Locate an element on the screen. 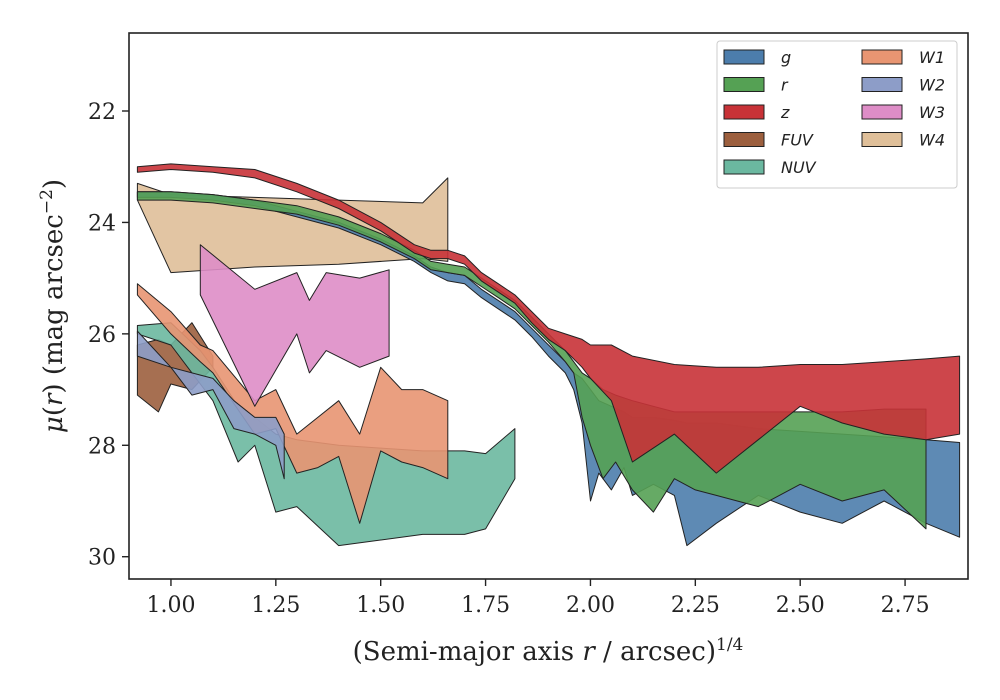 This screenshot has width=1000, height=700. legend-swatch-fuv is located at coordinates (744, 139).